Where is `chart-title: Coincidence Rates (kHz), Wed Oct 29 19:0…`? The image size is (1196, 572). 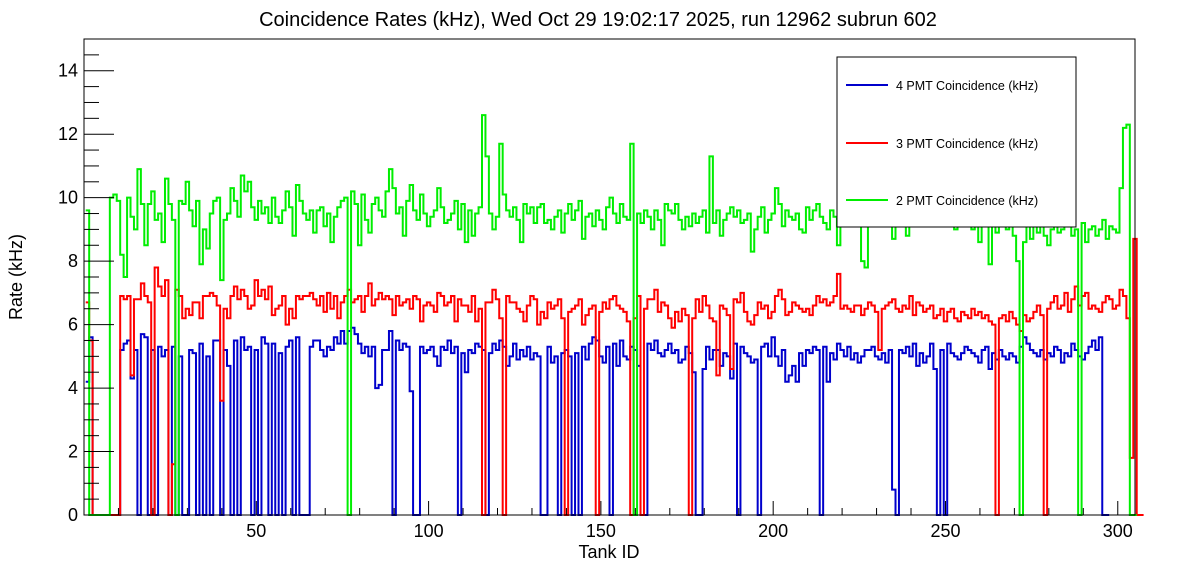 chart-title: Coincidence Rates (kHz), Wed Oct 29 19:0… is located at coordinates (598, 20).